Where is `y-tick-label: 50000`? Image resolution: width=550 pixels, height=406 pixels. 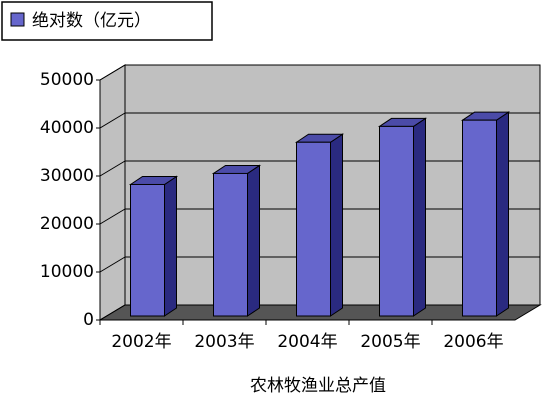
y-tick-label: 50000 is located at coordinates (67, 80).